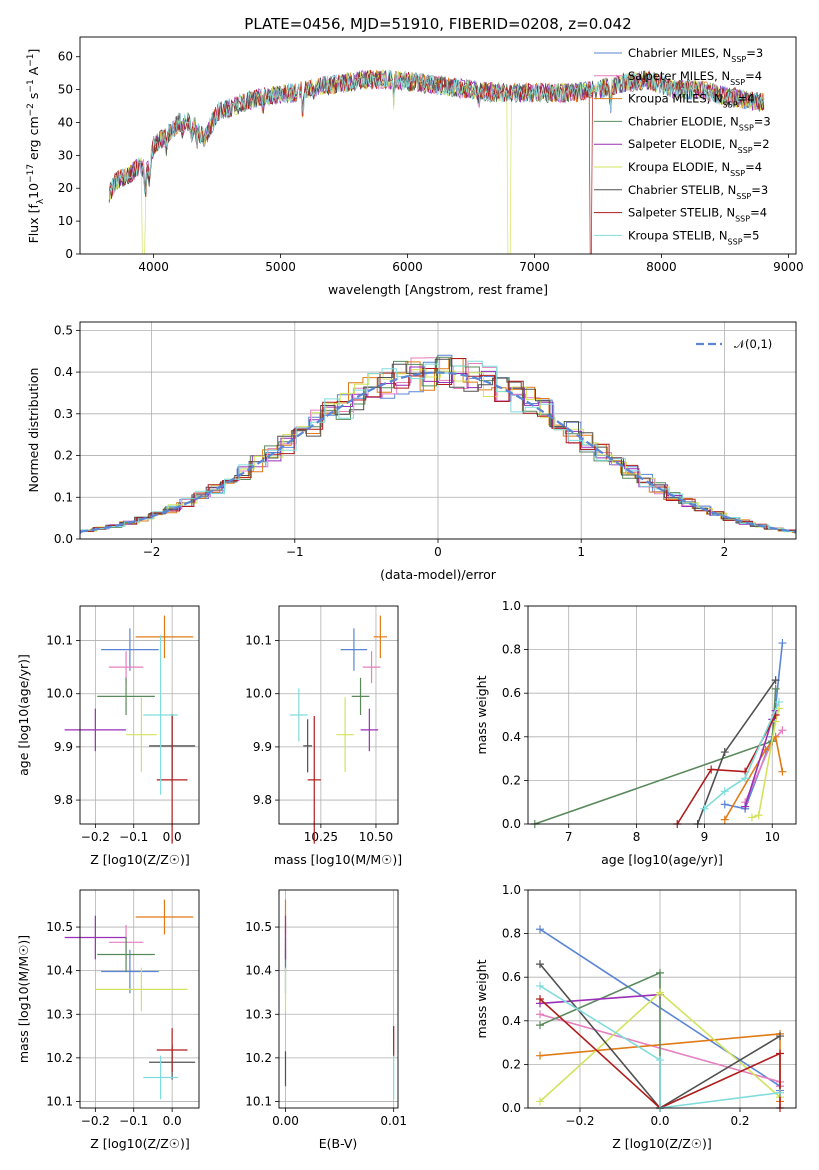 The image size is (819, 1170). What do you see at coordinates (661, 267) in the screenshot?
I see `x-tick-label: 8000` at bounding box center [661, 267].